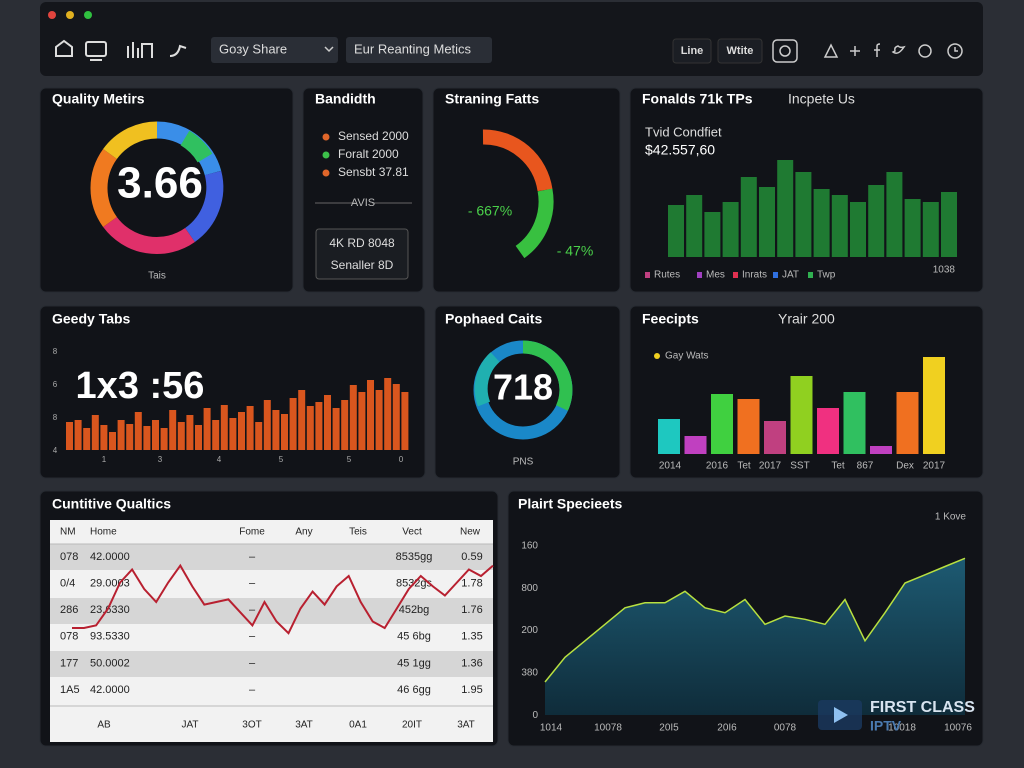 The height and width of the screenshot is (768, 1024). Describe the element at coordinates (111, 504) in the screenshot. I see `panel-title: Cuntitive Qualtics` at that location.